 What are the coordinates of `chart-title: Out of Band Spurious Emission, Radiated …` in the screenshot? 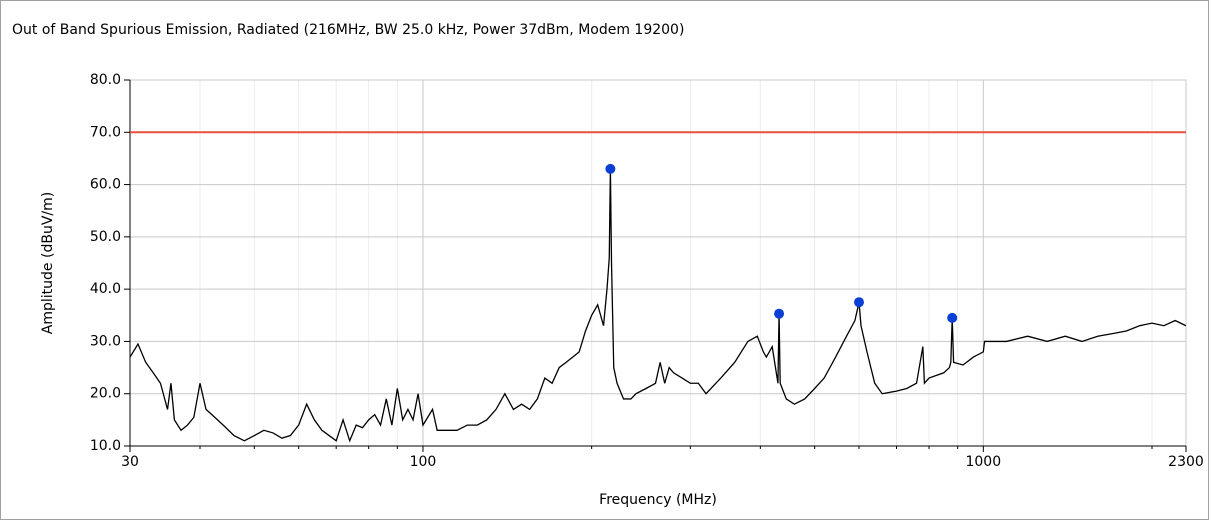 It's located at (348, 30).